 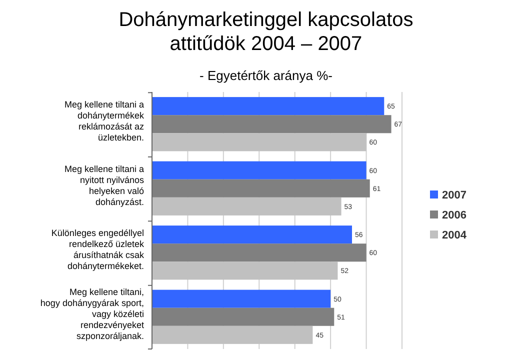 I want to click on y-tick-label: Különleges engedéllyel rendelkező üzletek árusíthatnák csak dohánytermékeket., so click(x=97, y=250).